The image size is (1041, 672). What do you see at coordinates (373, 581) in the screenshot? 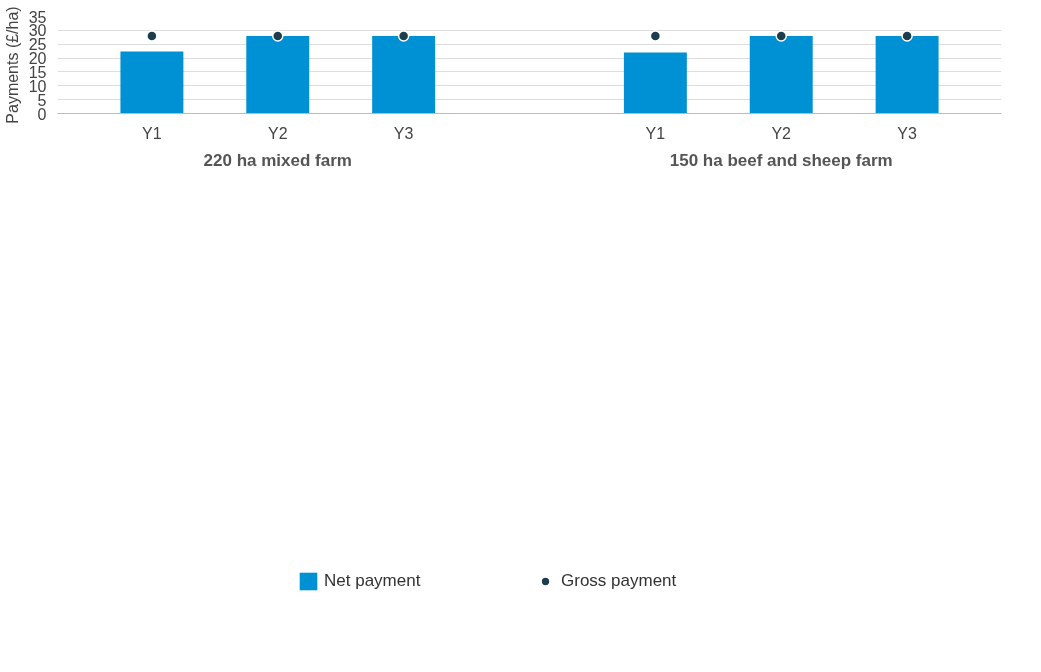
I see `legend-label: Net payment` at bounding box center [373, 581].